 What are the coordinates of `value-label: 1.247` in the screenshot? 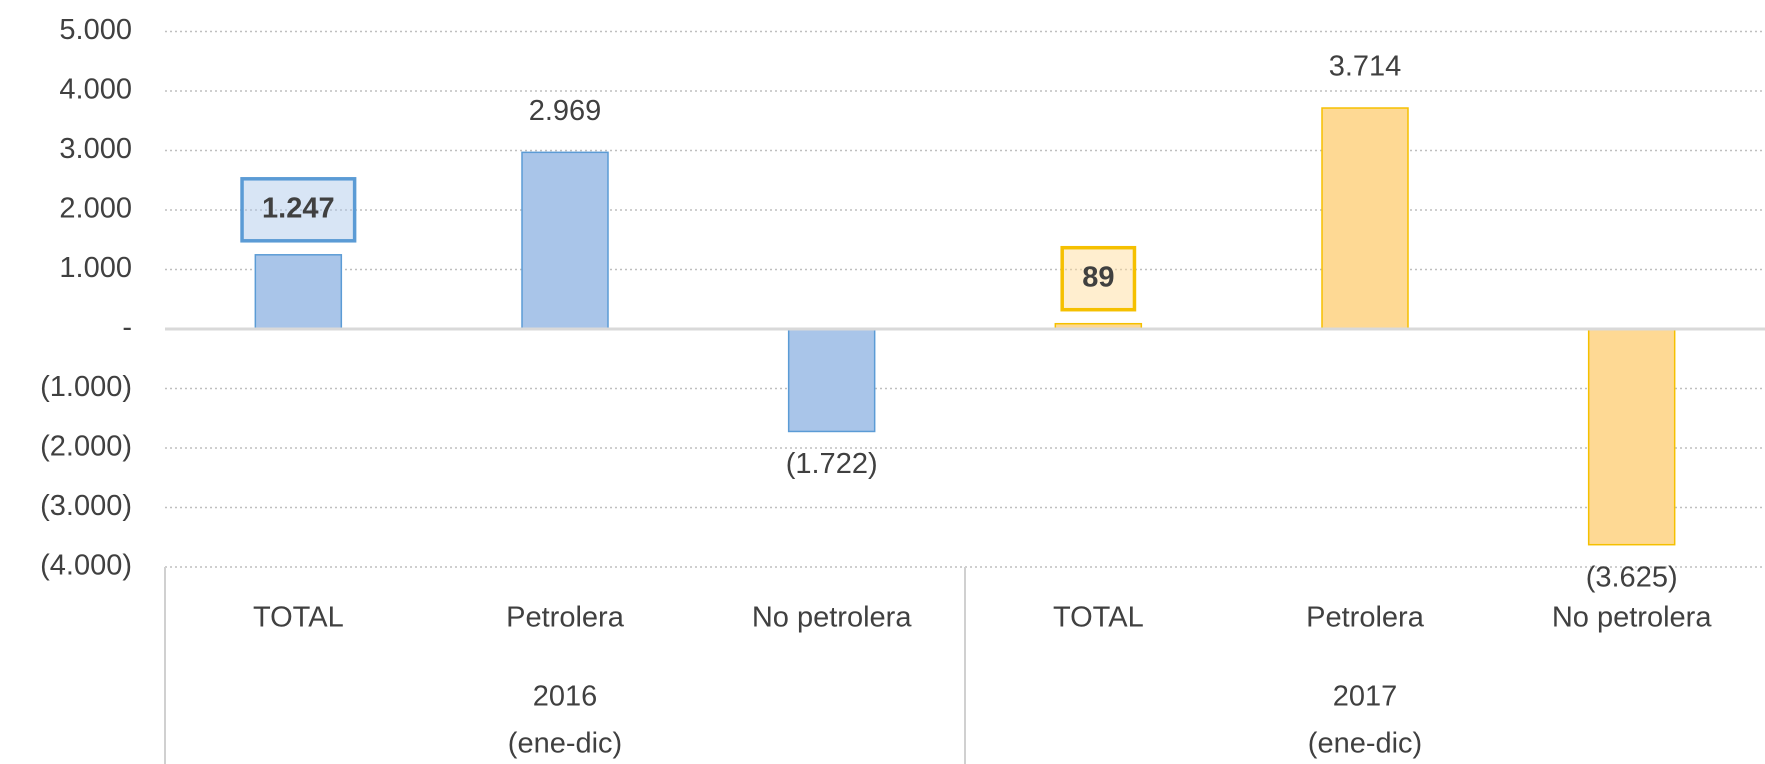 It's located at (298, 208).